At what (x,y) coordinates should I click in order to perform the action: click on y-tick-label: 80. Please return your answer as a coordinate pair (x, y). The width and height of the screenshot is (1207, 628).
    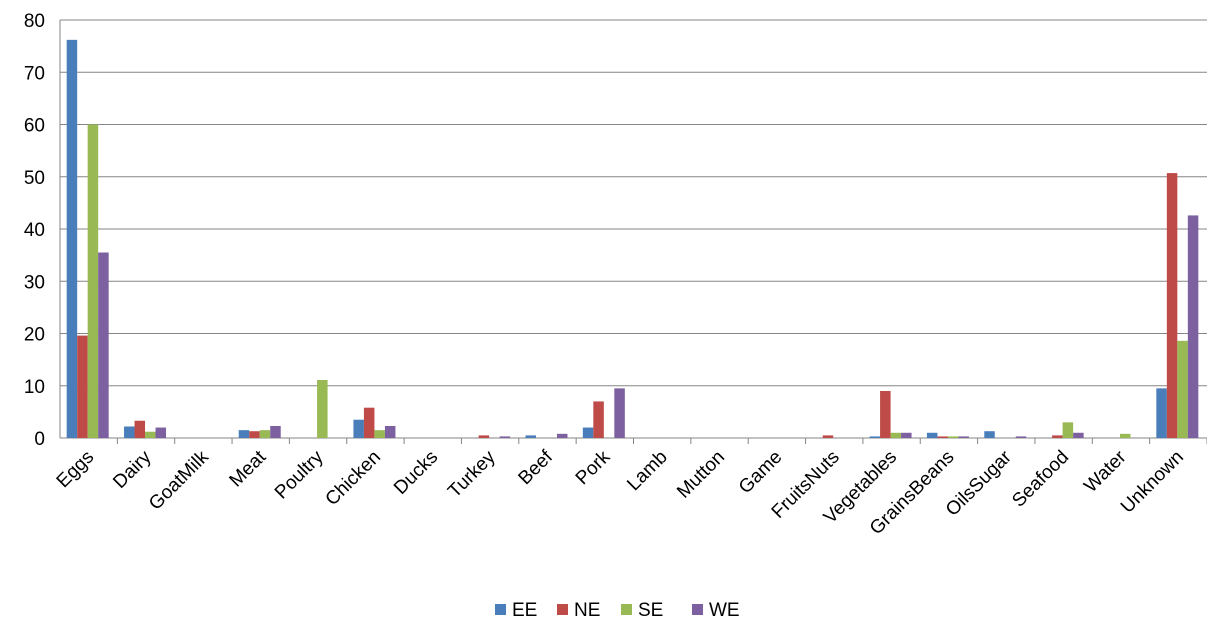
    Looking at the image, I should click on (34, 21).